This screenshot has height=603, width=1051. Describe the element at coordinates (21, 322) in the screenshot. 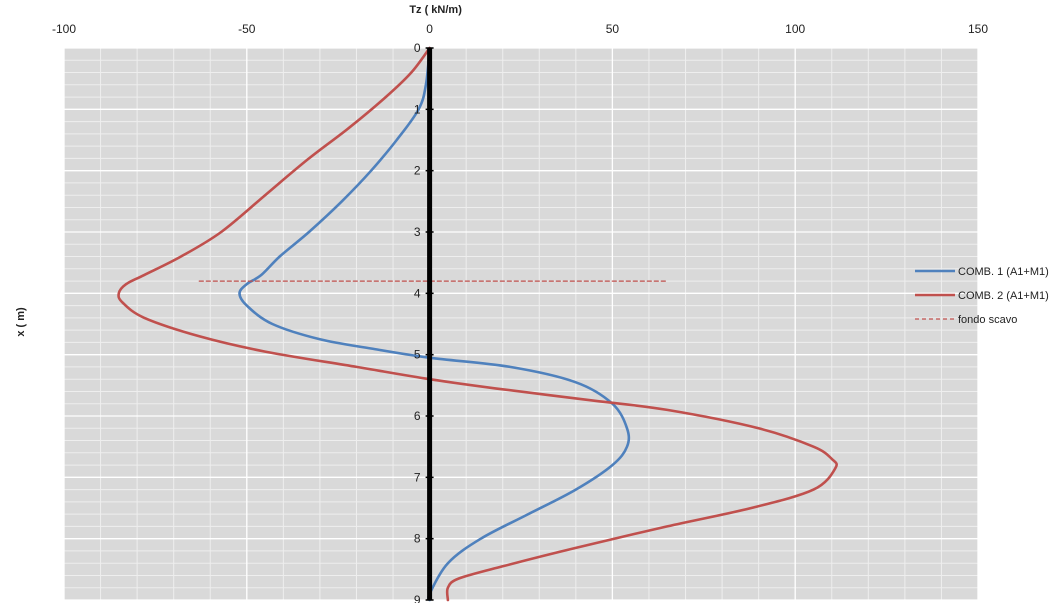

I see `y-axis-title: x ( m)` at that location.